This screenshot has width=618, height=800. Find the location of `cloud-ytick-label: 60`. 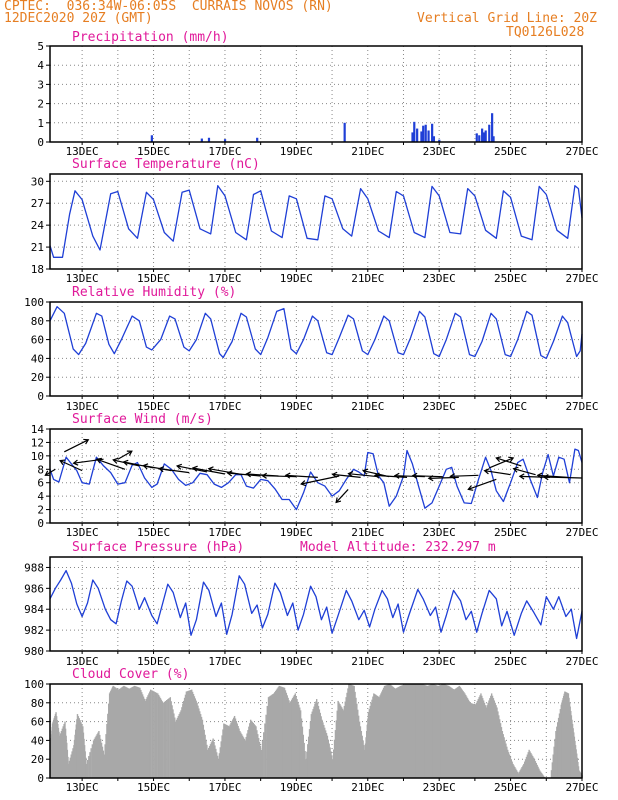

cloud-ytick-label: 60 is located at coordinates (37, 722).